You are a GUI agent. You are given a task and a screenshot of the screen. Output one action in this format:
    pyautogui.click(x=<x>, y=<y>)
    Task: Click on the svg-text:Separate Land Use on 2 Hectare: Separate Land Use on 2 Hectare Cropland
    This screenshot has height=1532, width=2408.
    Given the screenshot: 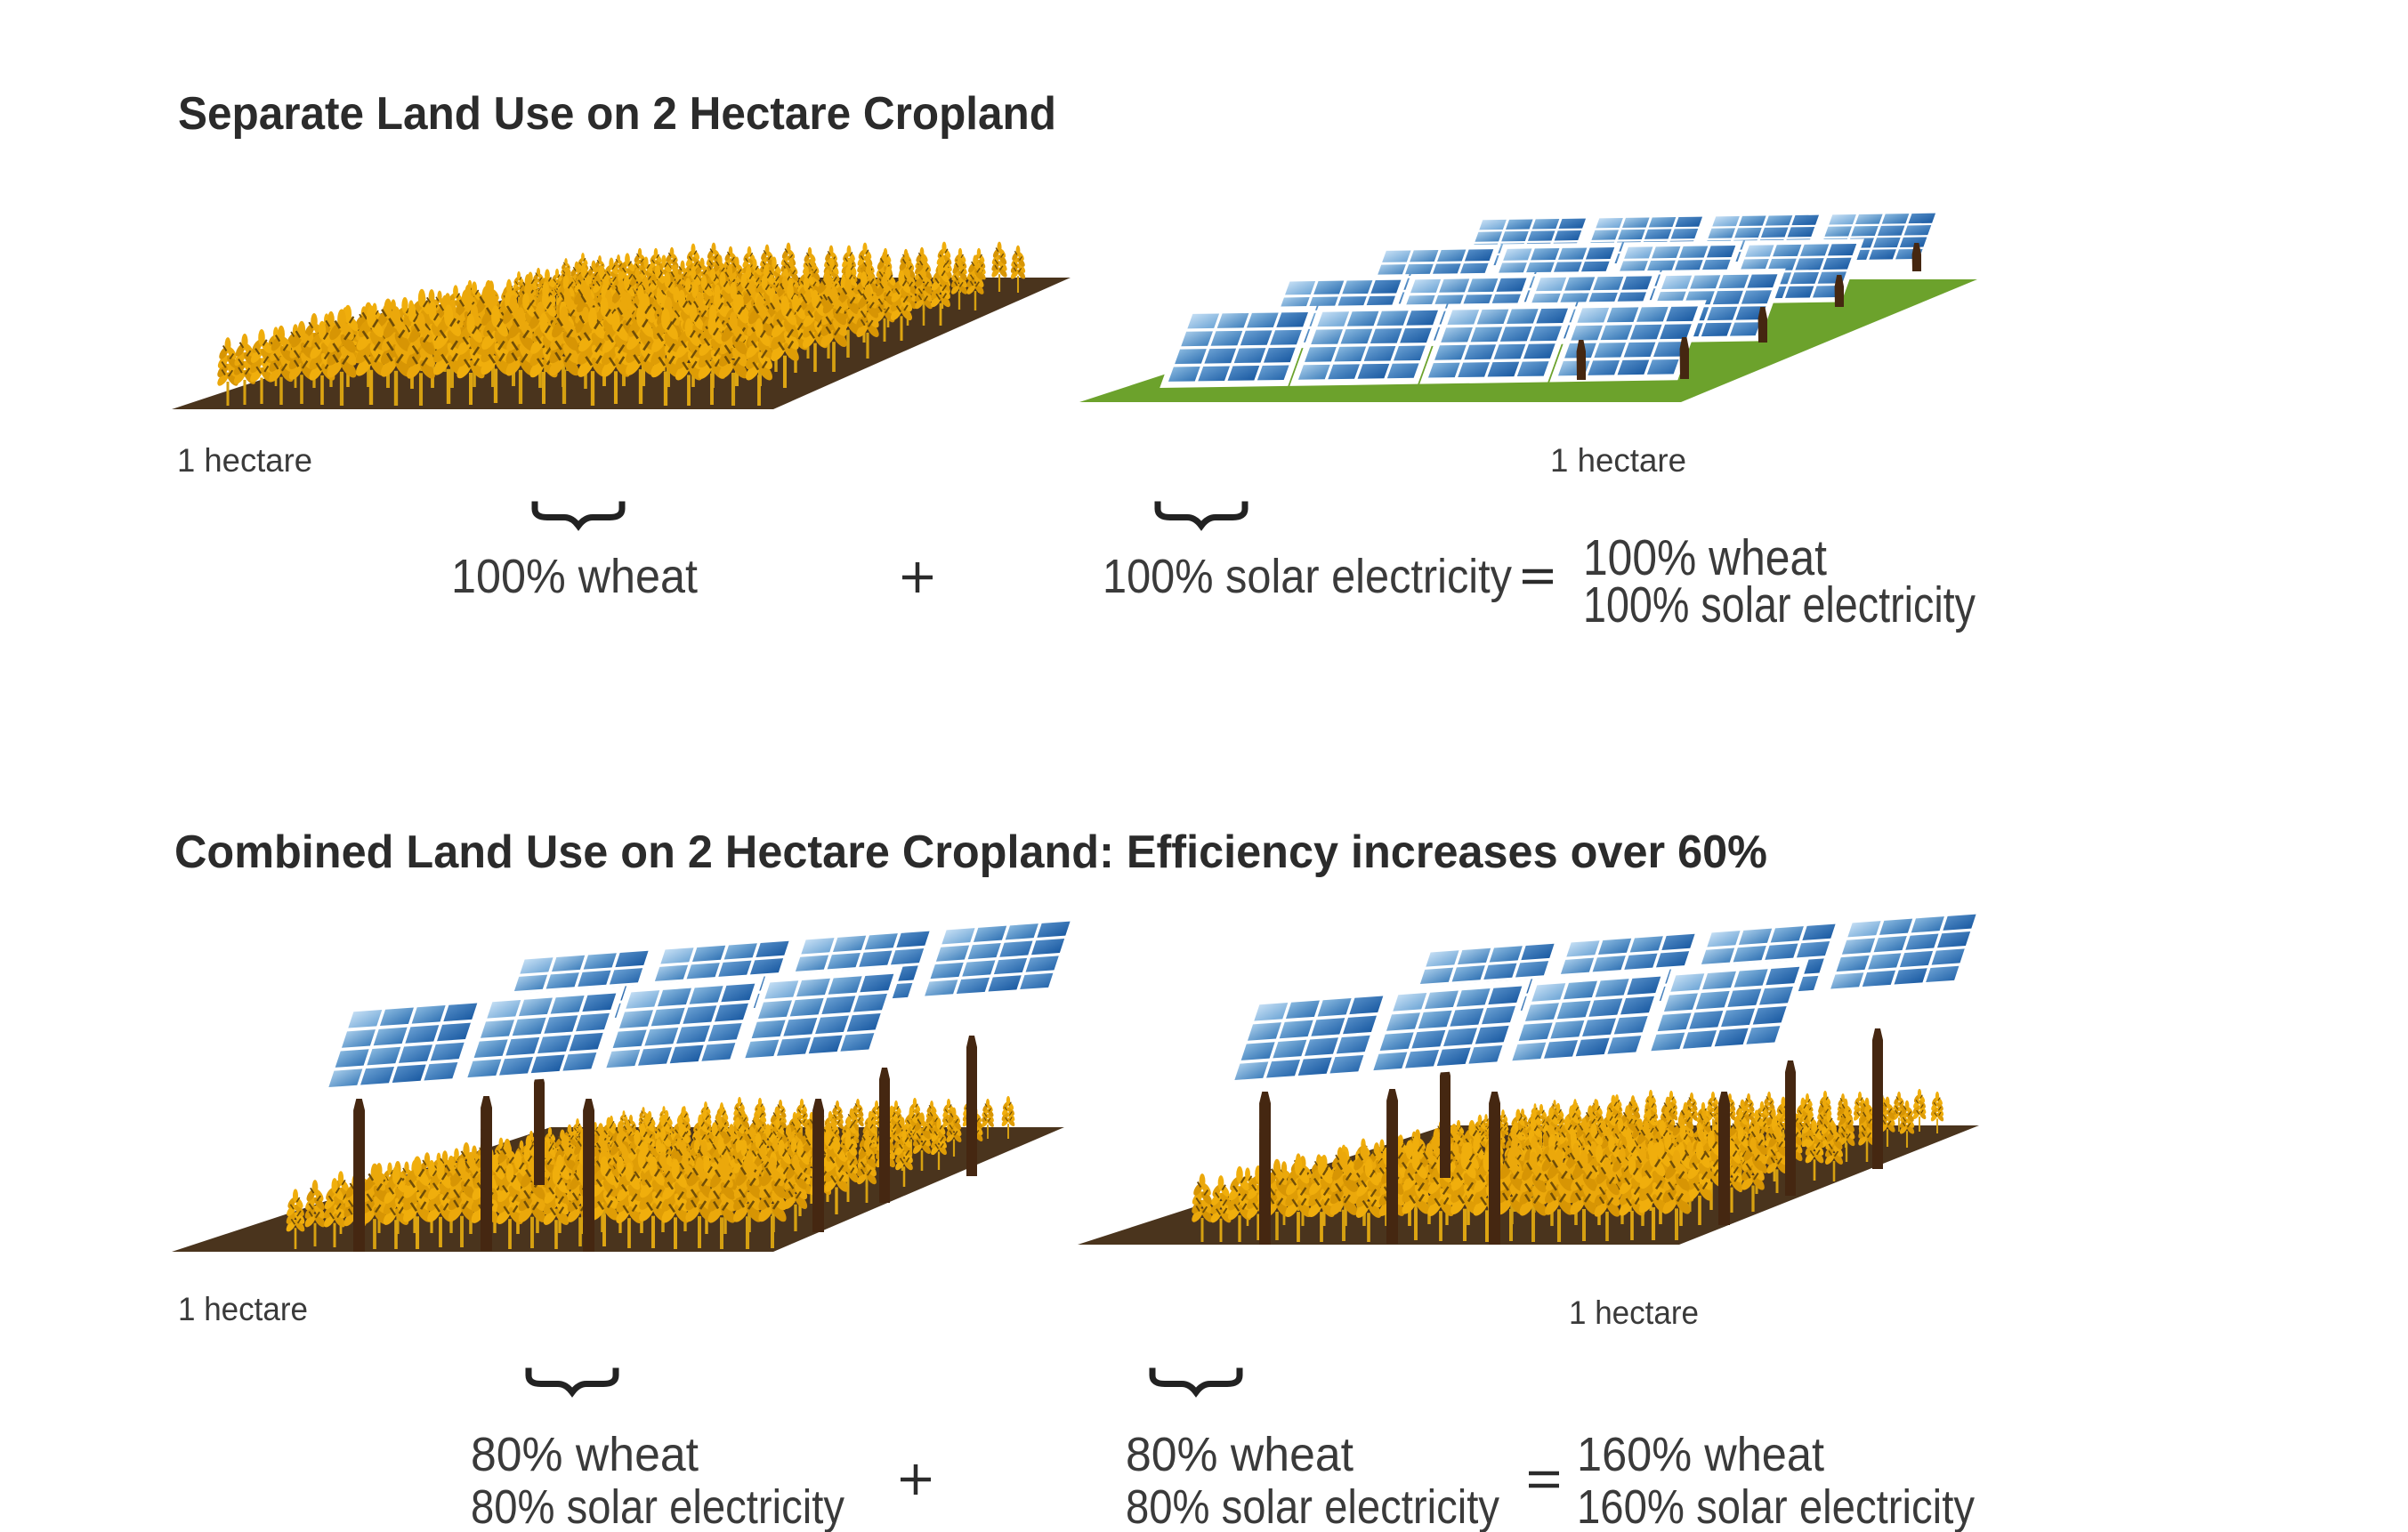 What is the action you would take?
    pyautogui.click(x=617, y=114)
    